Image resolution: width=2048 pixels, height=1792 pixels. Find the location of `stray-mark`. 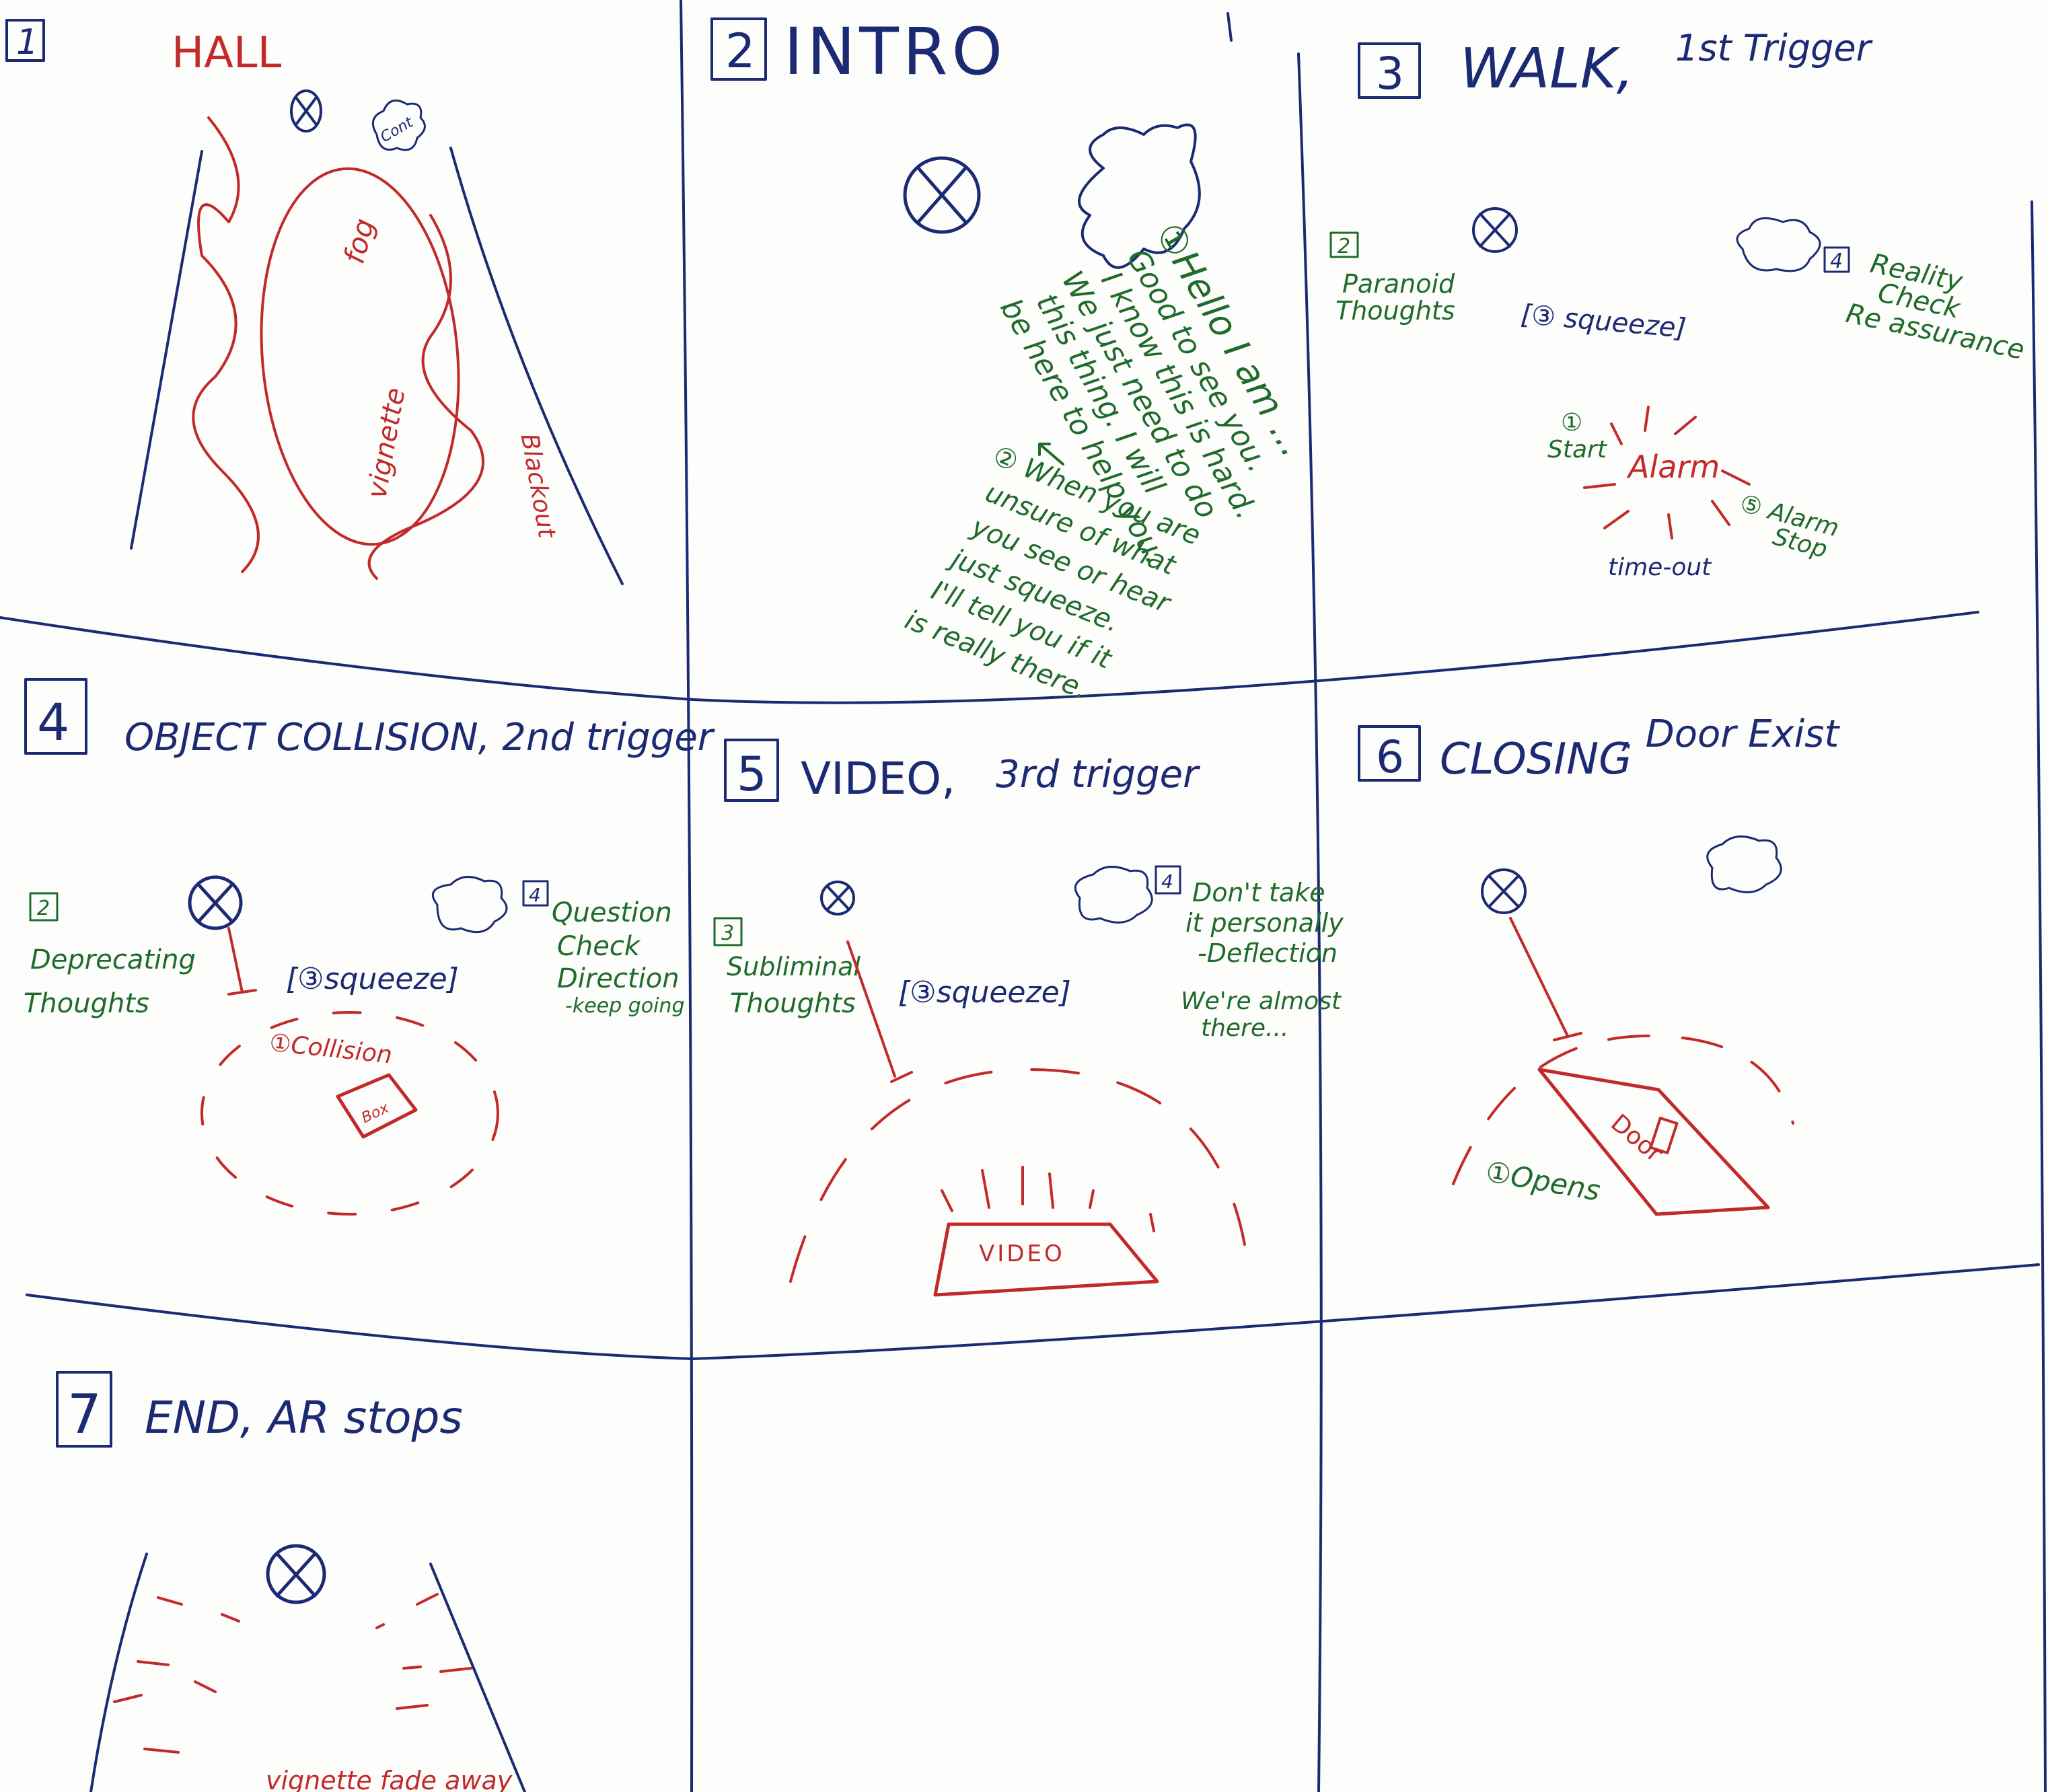

stray-mark is located at coordinates (1230, 27).